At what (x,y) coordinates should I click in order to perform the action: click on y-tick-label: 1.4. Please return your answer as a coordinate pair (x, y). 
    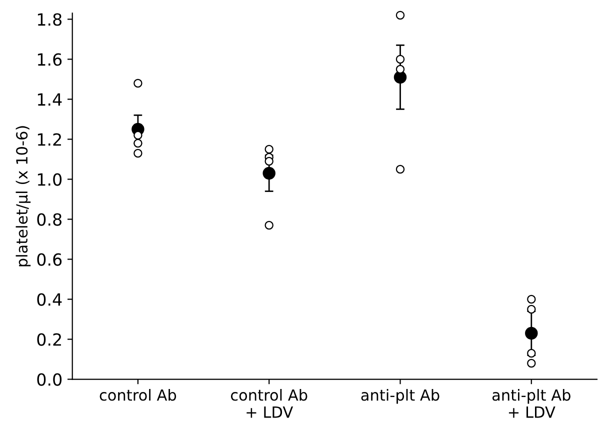
    Looking at the image, I should click on (50, 99).